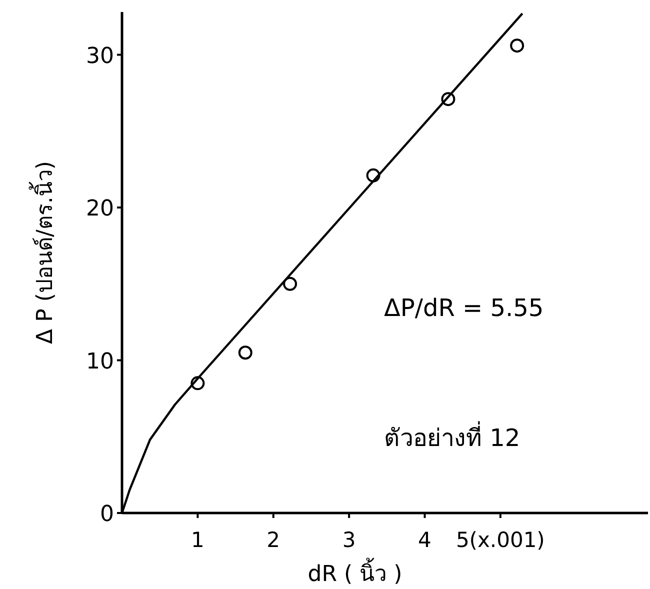 The width and height of the screenshot is (650, 589). Describe the element at coordinates (452, 436) in the screenshot. I see `annotation: ตัวอย่างที่ 12` at that location.